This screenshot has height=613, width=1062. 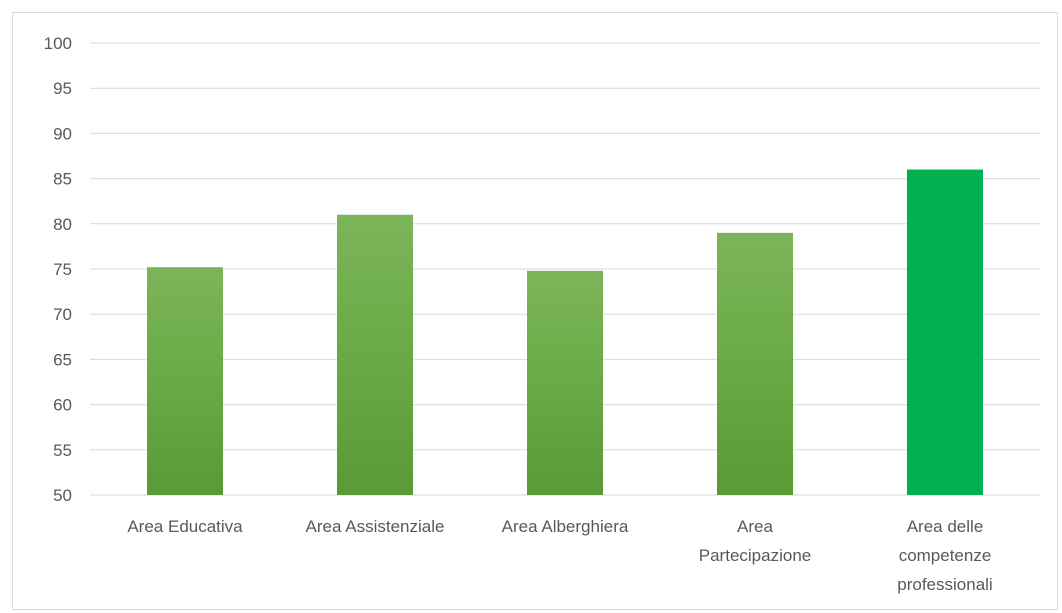 I want to click on x-category-label: Area delle, so click(x=945, y=526).